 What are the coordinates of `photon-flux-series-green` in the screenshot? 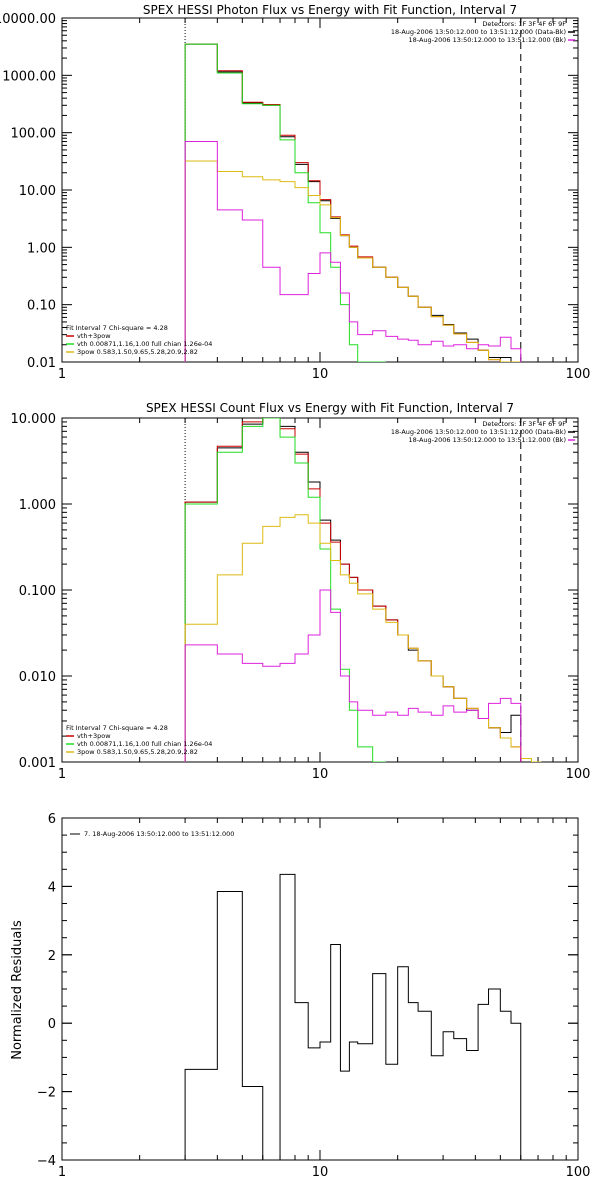 It's located at (285, 202).